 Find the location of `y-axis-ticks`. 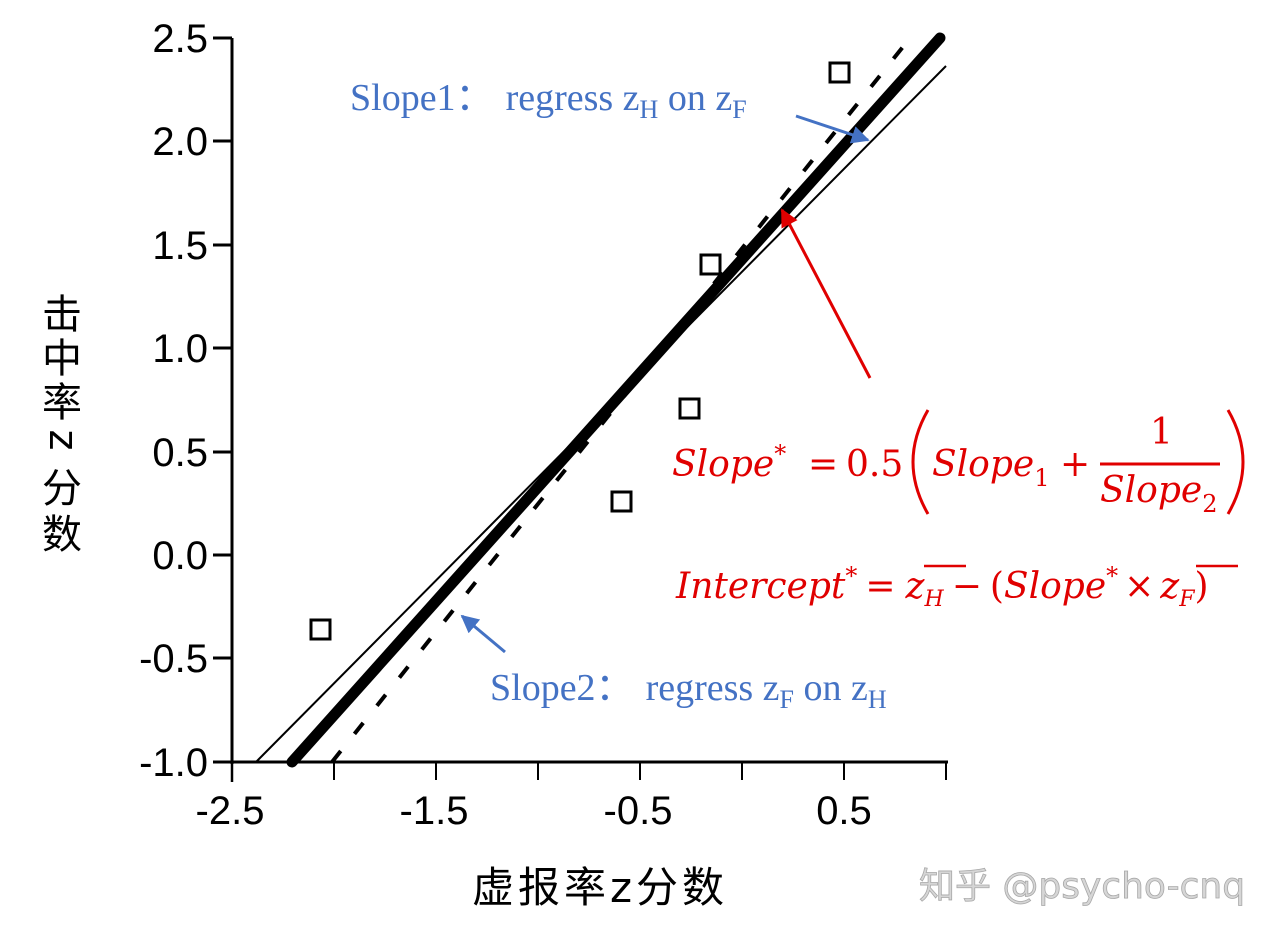

y-axis-ticks is located at coordinates (222, 400).